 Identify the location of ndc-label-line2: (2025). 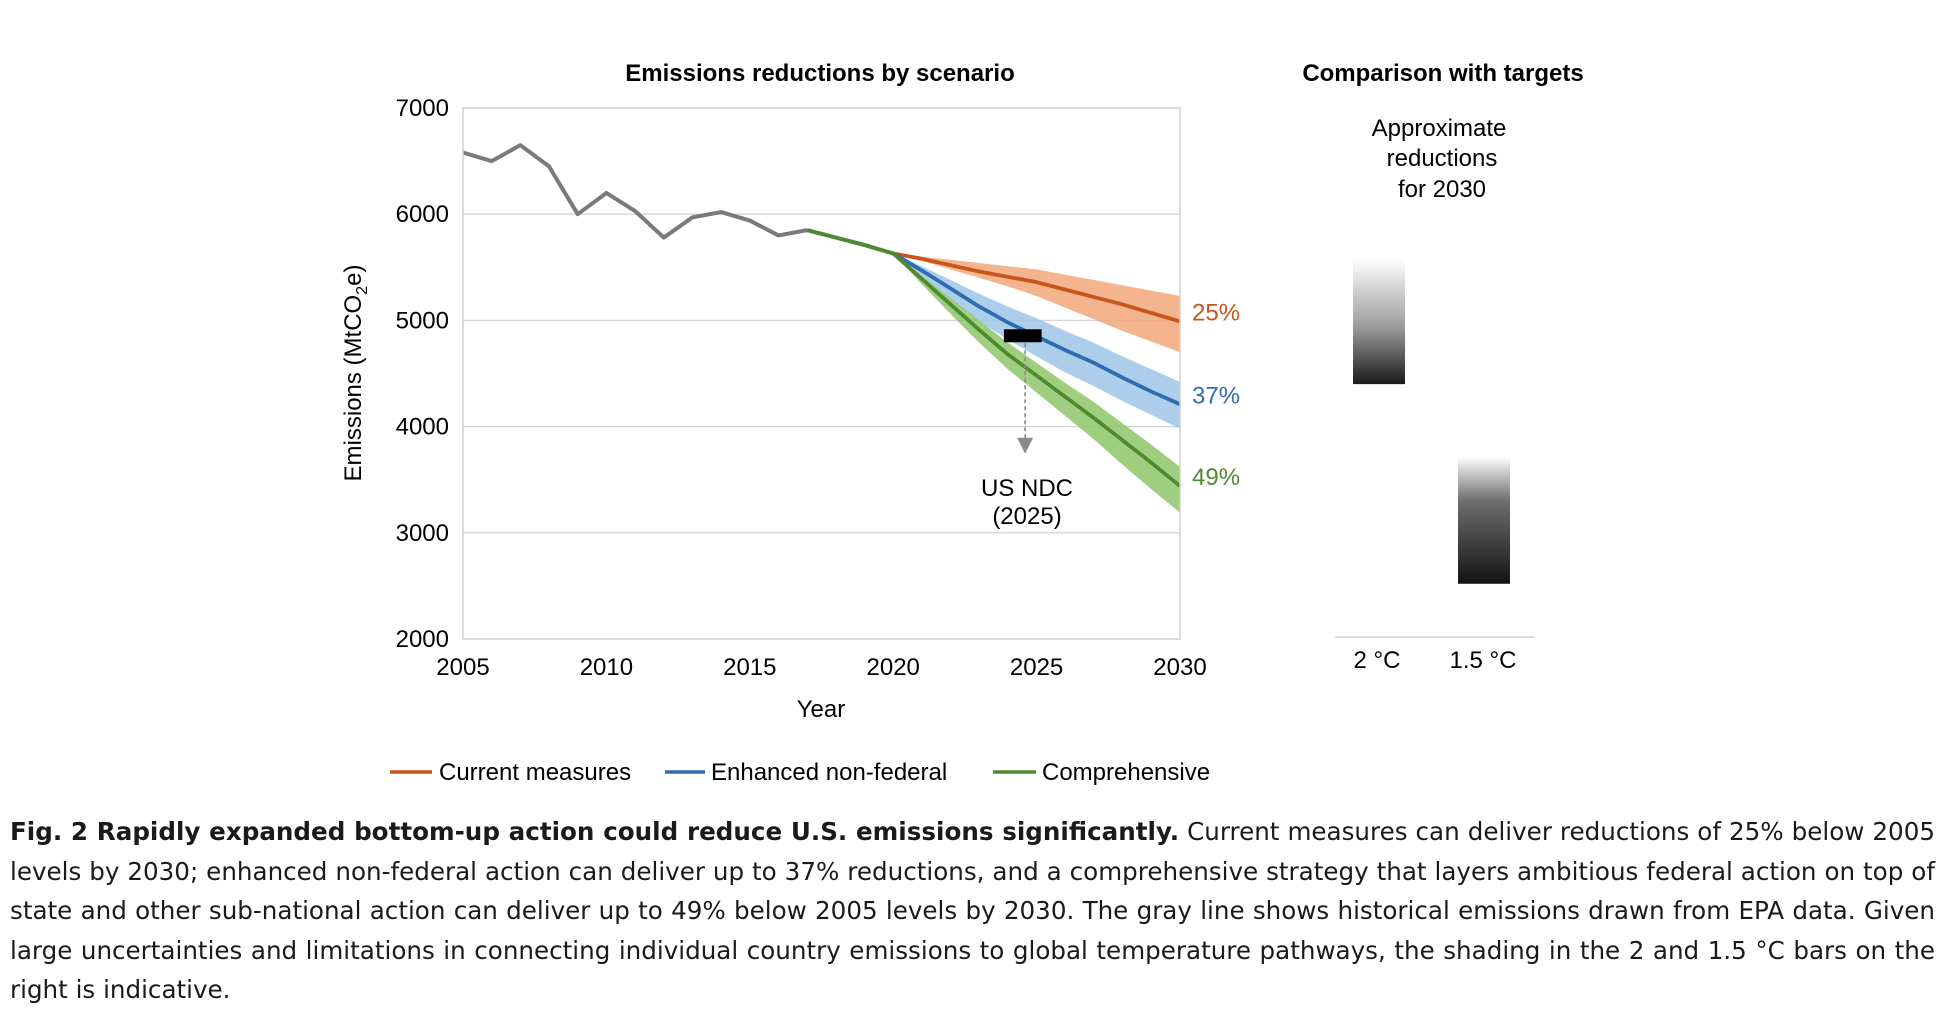
(1026, 516).